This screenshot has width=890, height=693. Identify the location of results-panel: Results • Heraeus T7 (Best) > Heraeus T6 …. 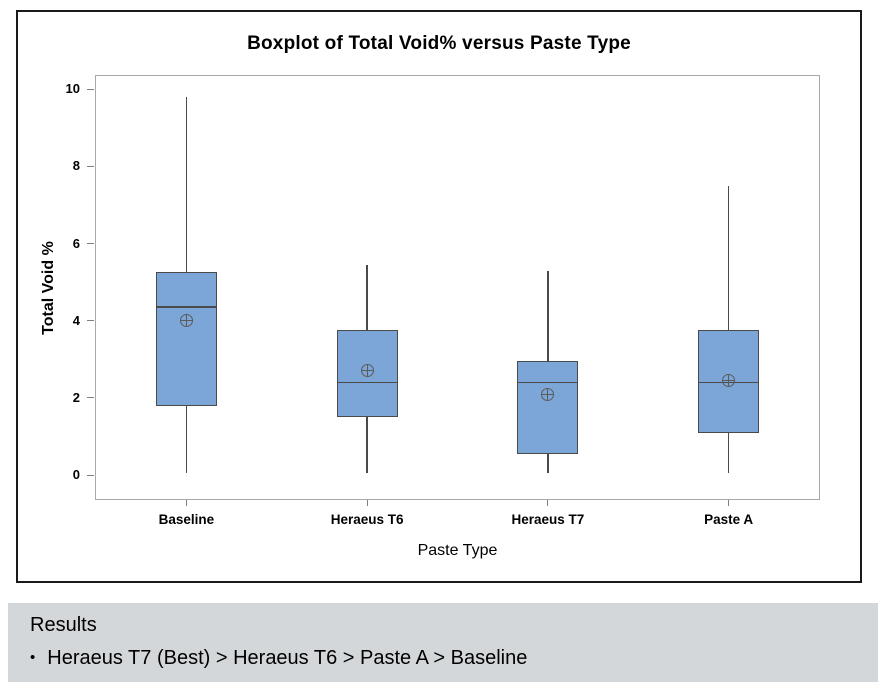
(443, 642).